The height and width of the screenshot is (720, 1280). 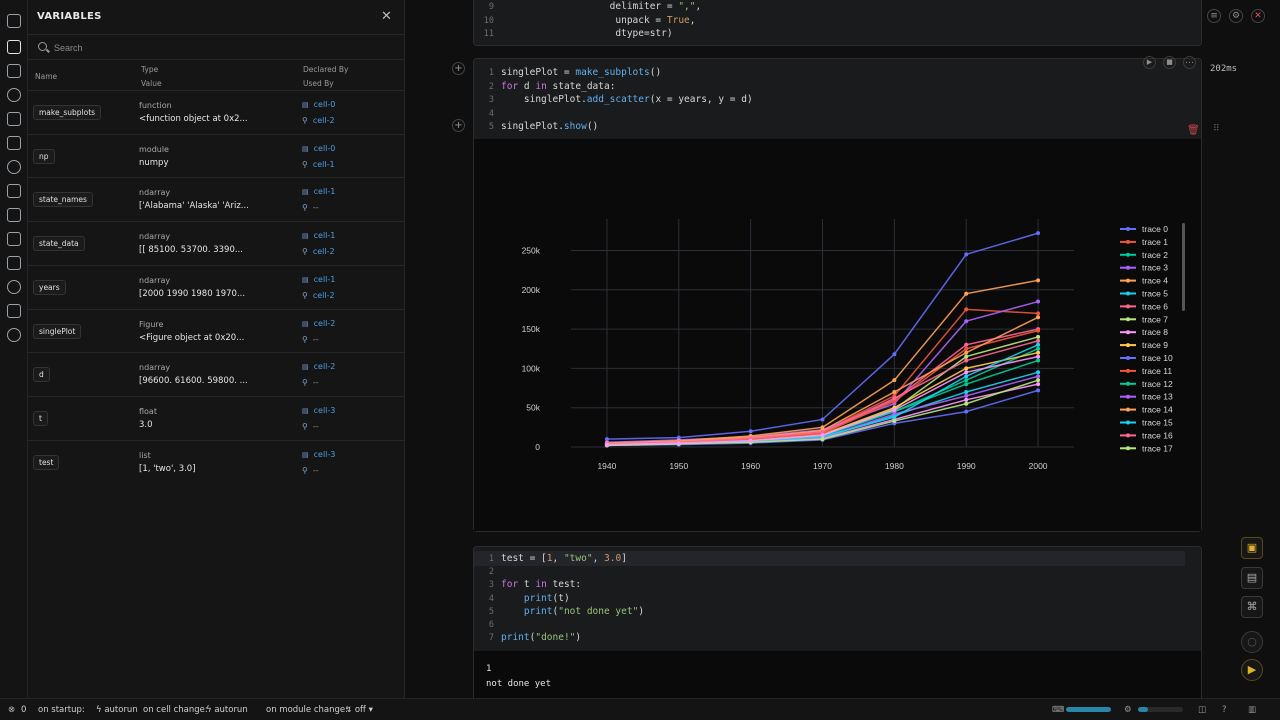 What do you see at coordinates (458, 68) in the screenshot?
I see `add-cell-above-button: +` at bounding box center [458, 68].